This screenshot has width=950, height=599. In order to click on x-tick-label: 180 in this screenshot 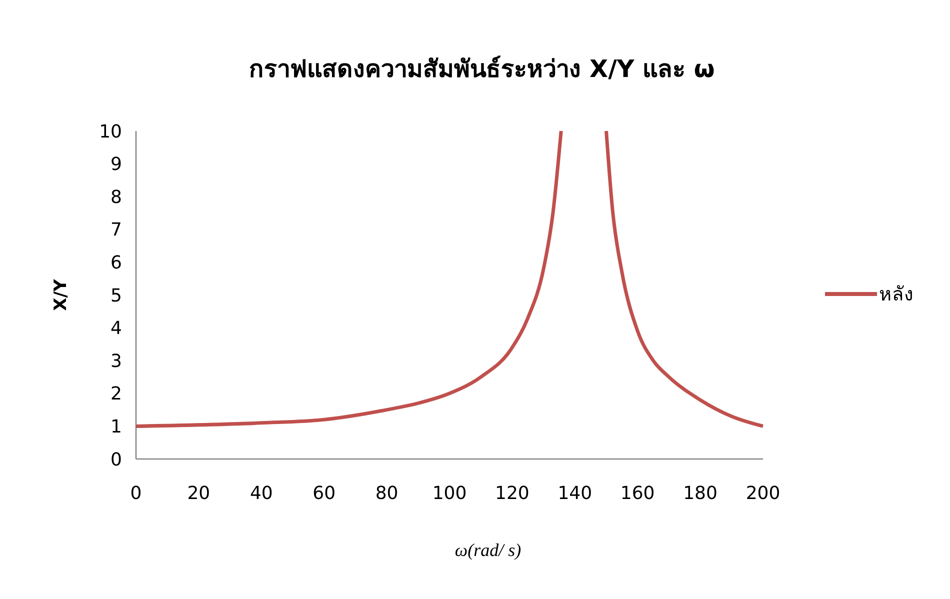, I will do `click(700, 493)`.